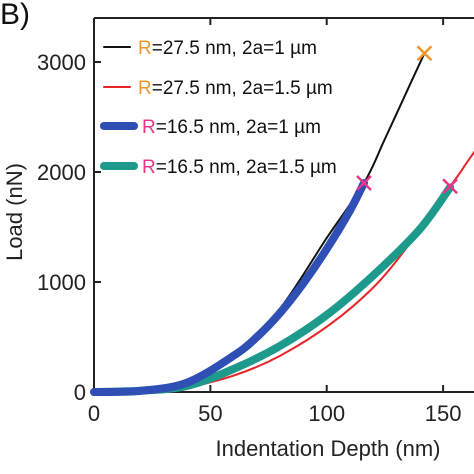 The height and width of the screenshot is (474, 474). What do you see at coordinates (14, 212) in the screenshot?
I see `y-axis-title: Load (nN)` at bounding box center [14, 212].